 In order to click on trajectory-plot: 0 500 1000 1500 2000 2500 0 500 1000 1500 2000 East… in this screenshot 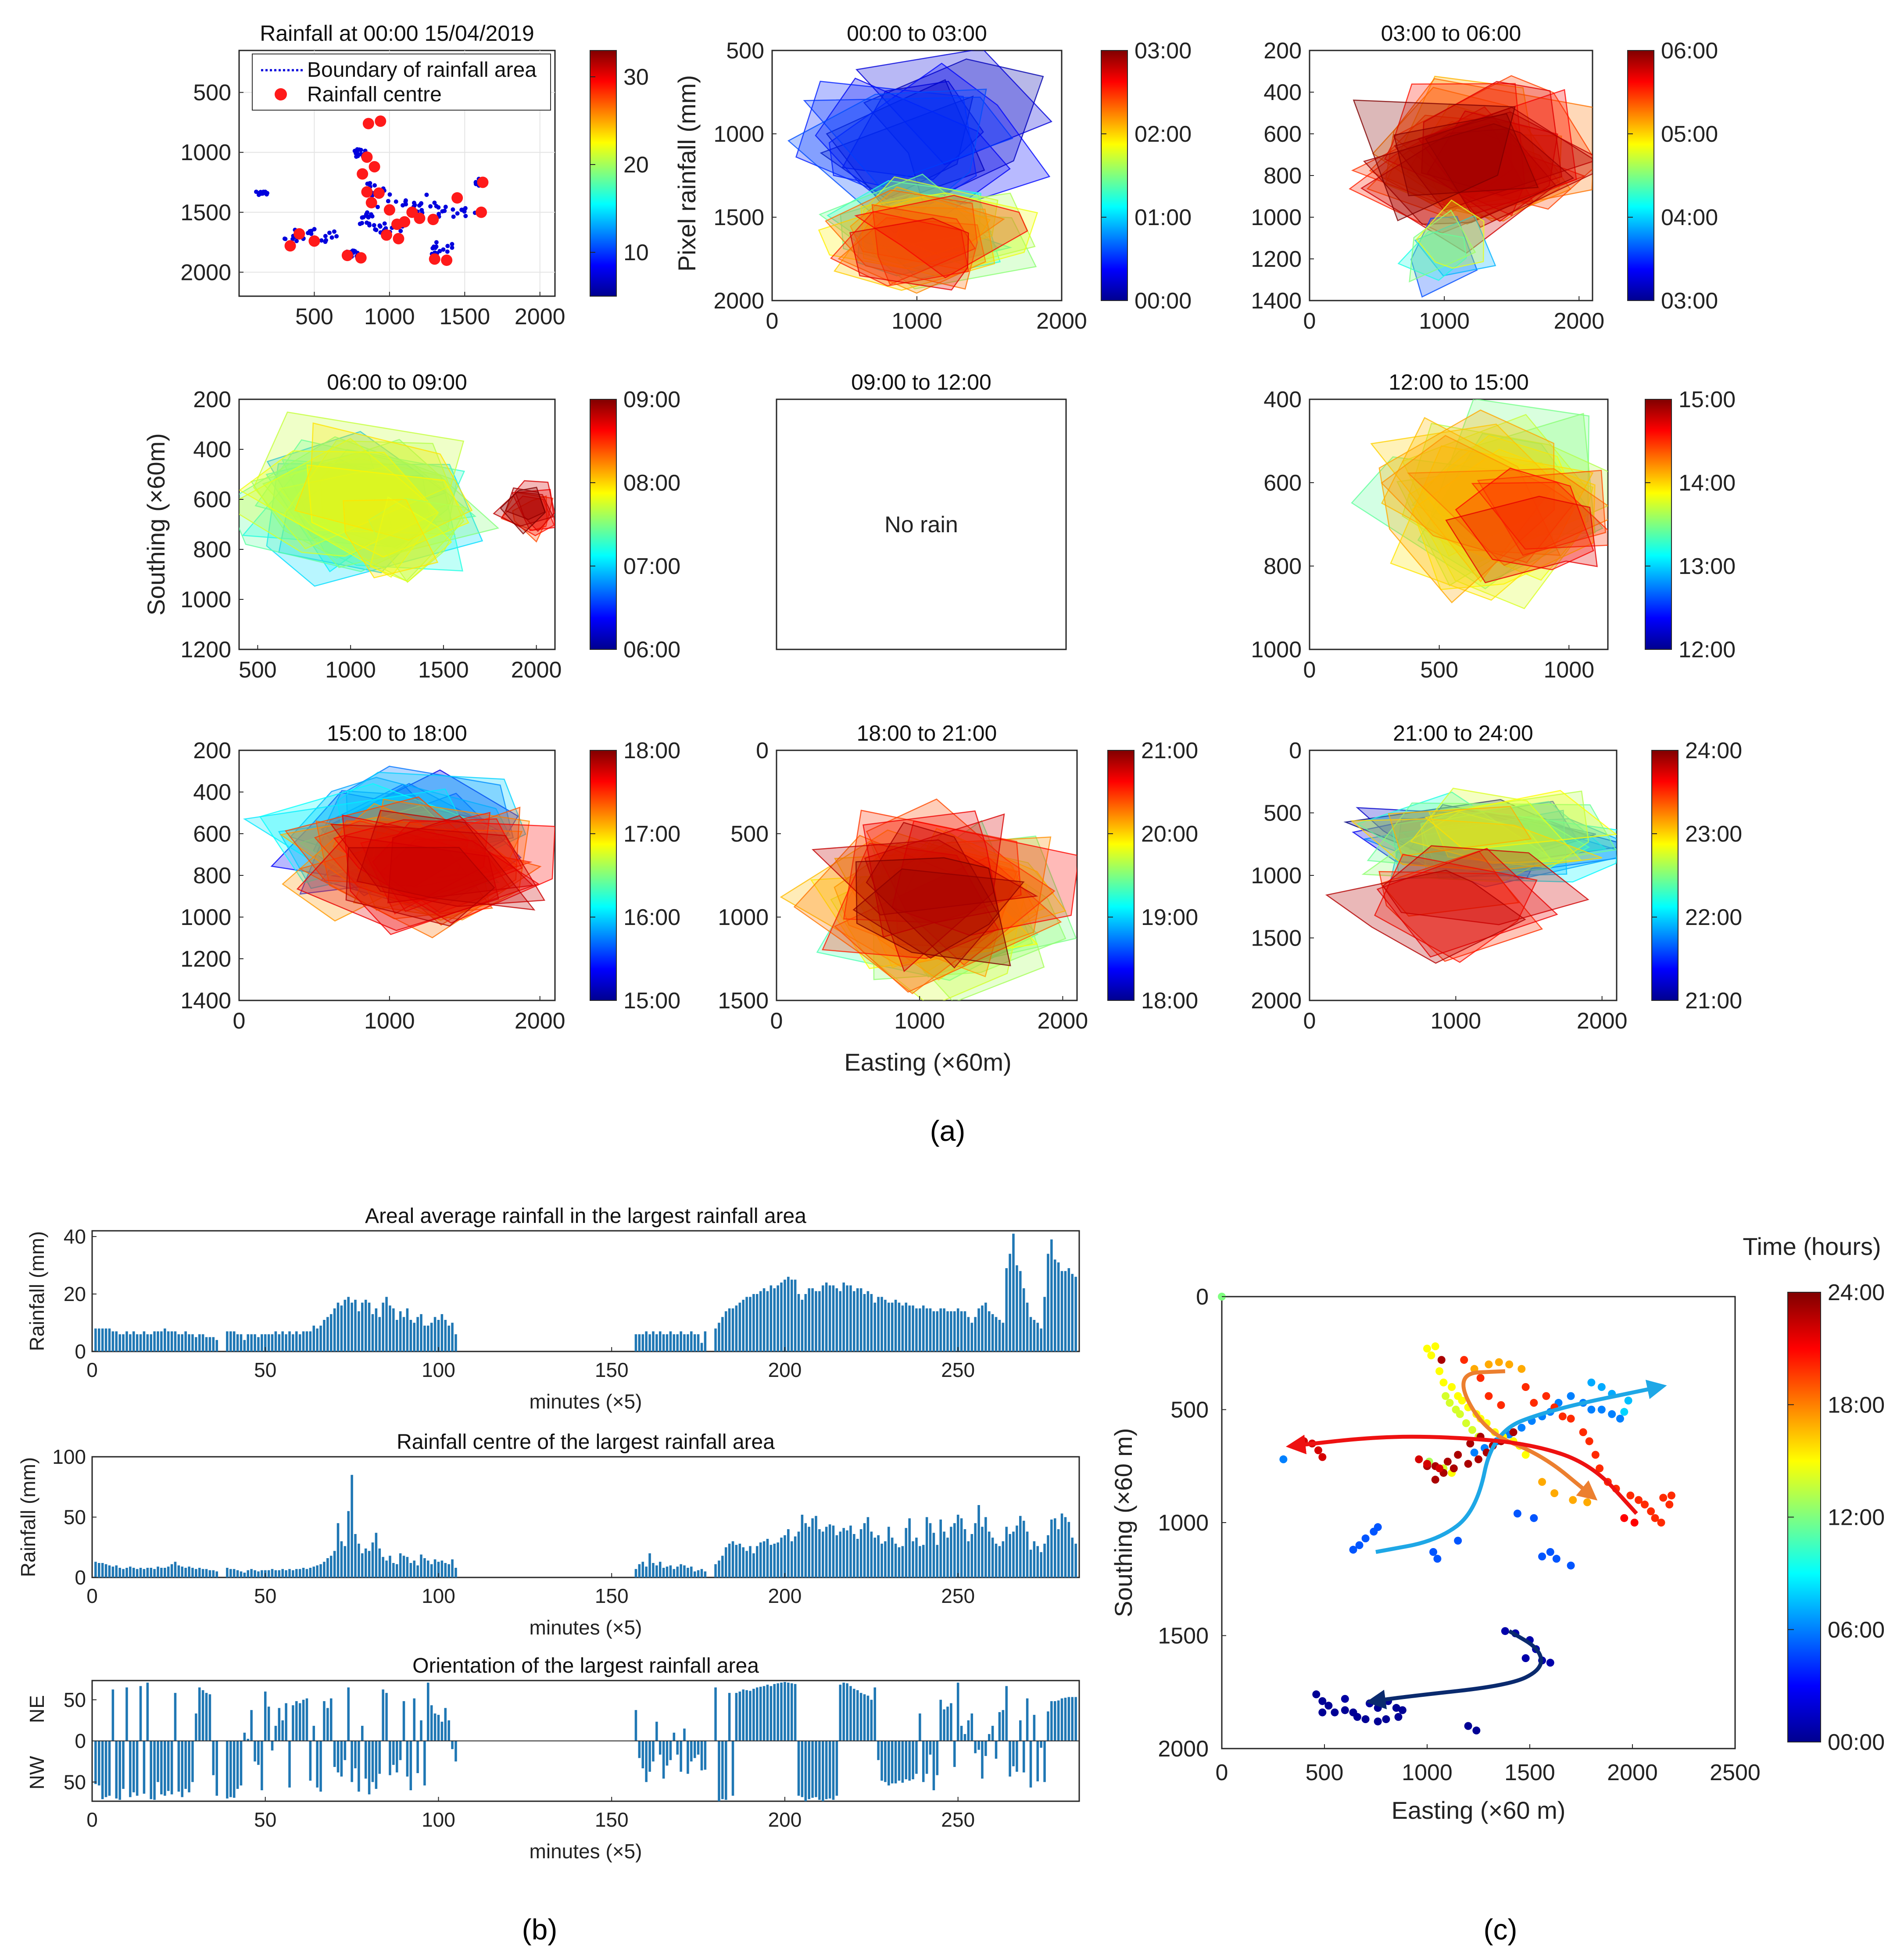, I will do `click(1497, 1529)`.